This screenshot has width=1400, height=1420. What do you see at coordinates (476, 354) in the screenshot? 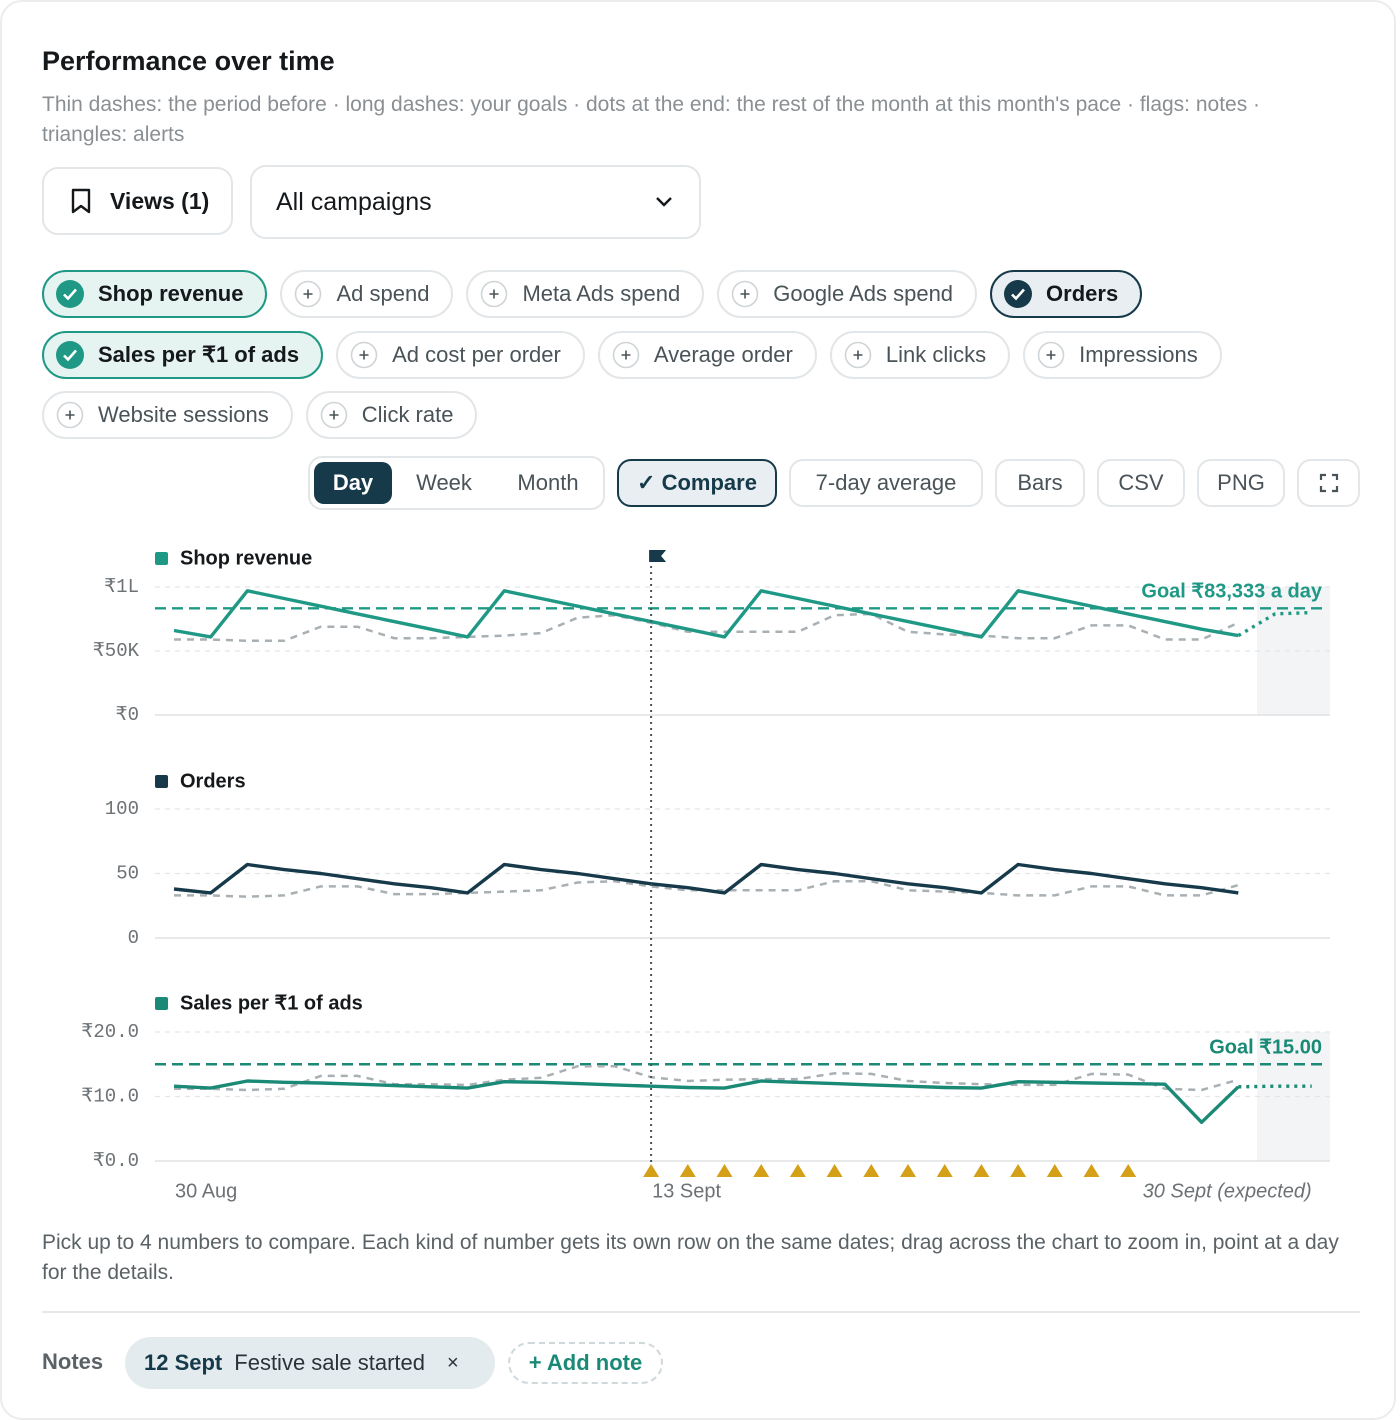
I see `metric-label: Ad cost per order` at bounding box center [476, 354].